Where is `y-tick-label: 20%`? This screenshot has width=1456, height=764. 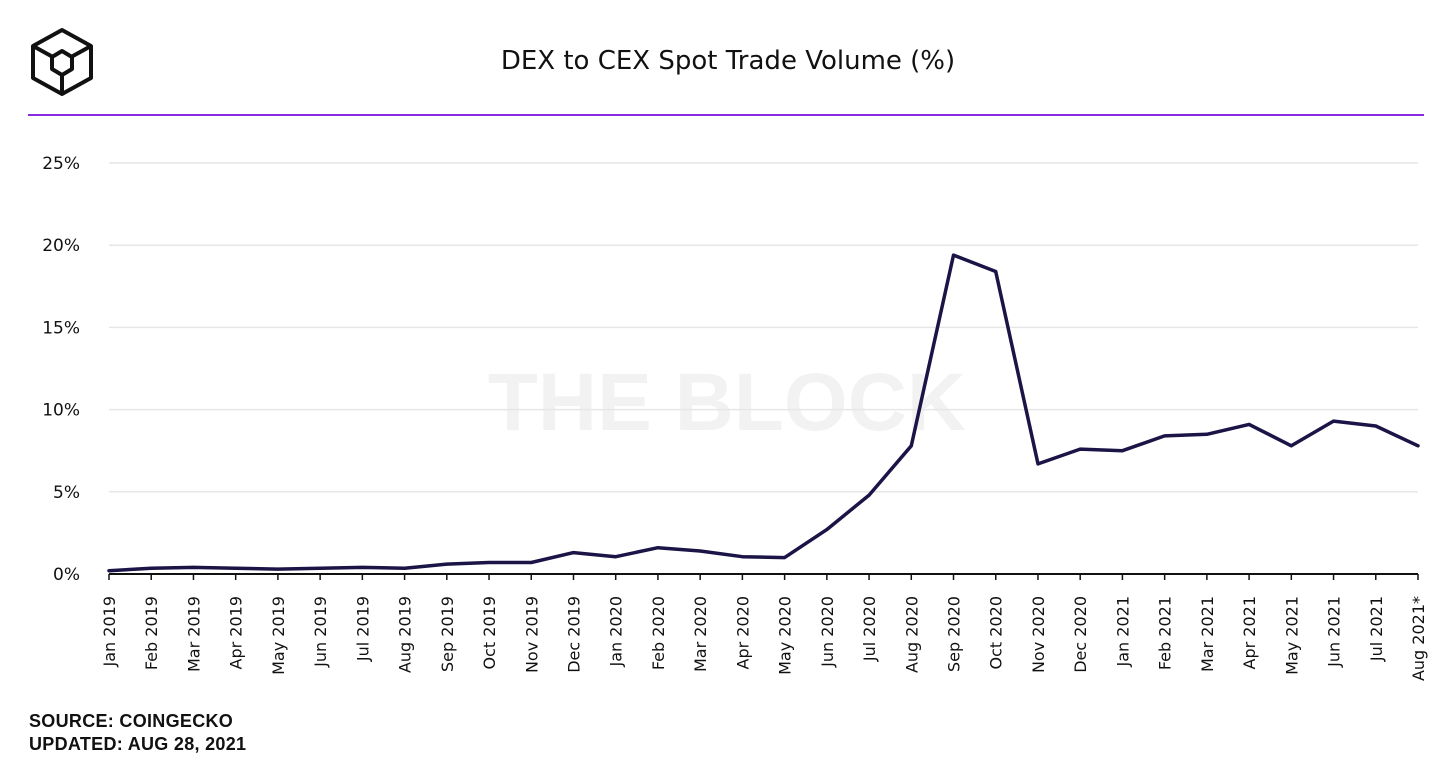
y-tick-label: 20% is located at coordinates (61, 246).